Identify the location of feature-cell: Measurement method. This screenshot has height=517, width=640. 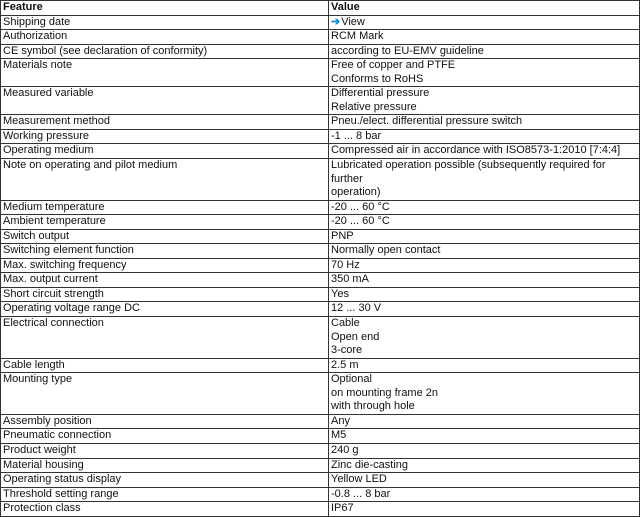
(164, 122).